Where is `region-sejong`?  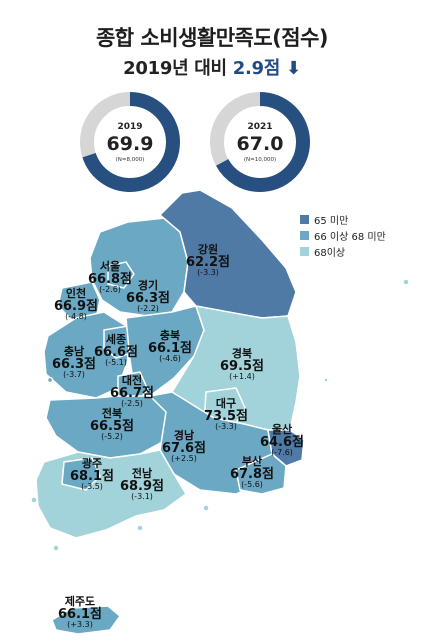 region-sejong is located at coordinates (119, 342).